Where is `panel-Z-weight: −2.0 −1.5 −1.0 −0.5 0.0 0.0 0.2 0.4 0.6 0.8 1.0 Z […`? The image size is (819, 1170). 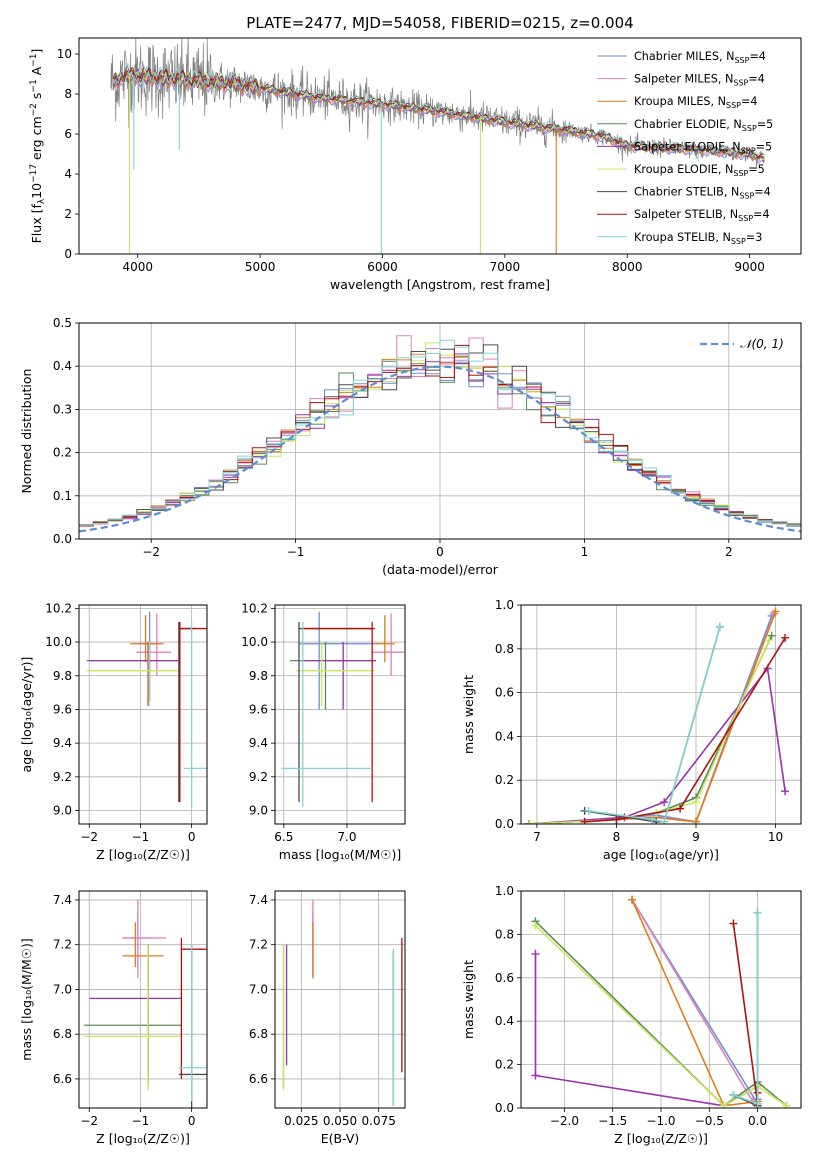 panel-Z-weight: −2.0 −1.5 −1.0 −0.5 0.0 0.0 0.2 0.4 0.6 0.8 1.0 Z [… is located at coordinates (631, 1015).